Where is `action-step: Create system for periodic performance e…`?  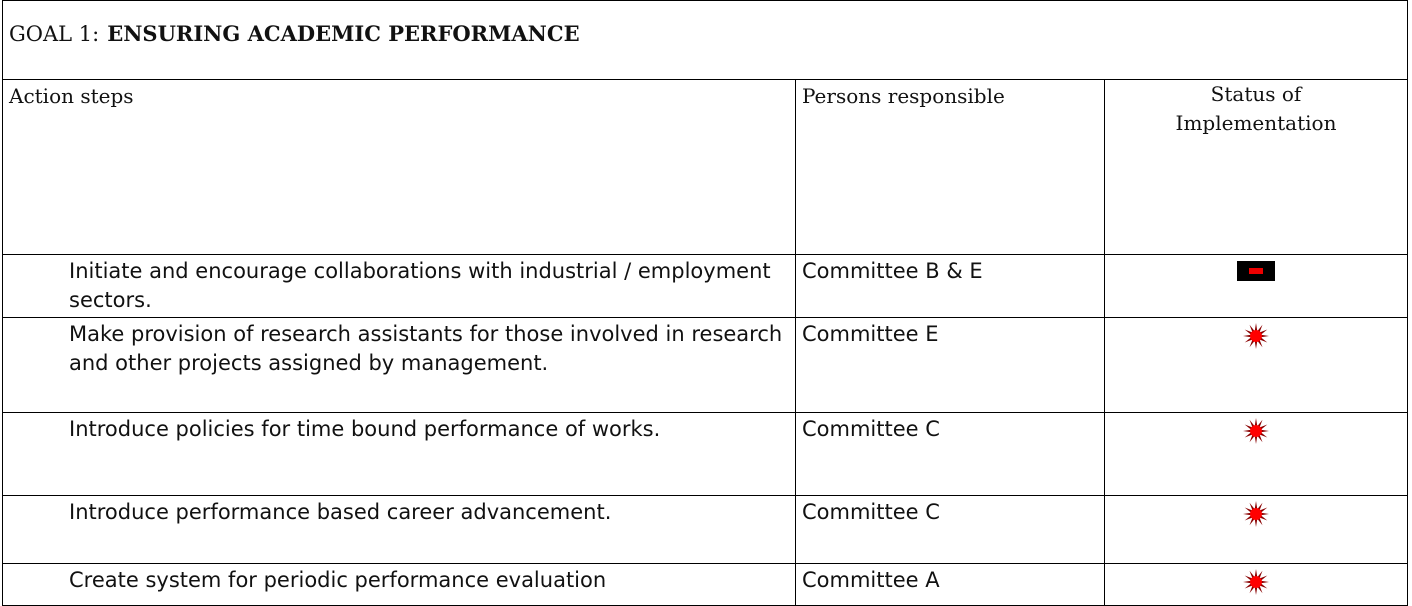 action-step: Create system for periodic performance e… is located at coordinates (399, 584).